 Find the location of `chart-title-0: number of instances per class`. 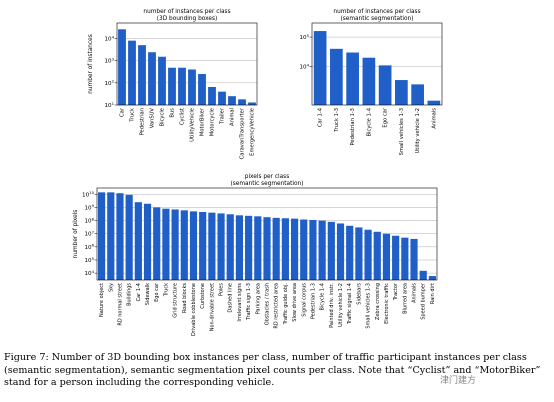

chart-title-0: number of instances per class is located at coordinates (186, 12).